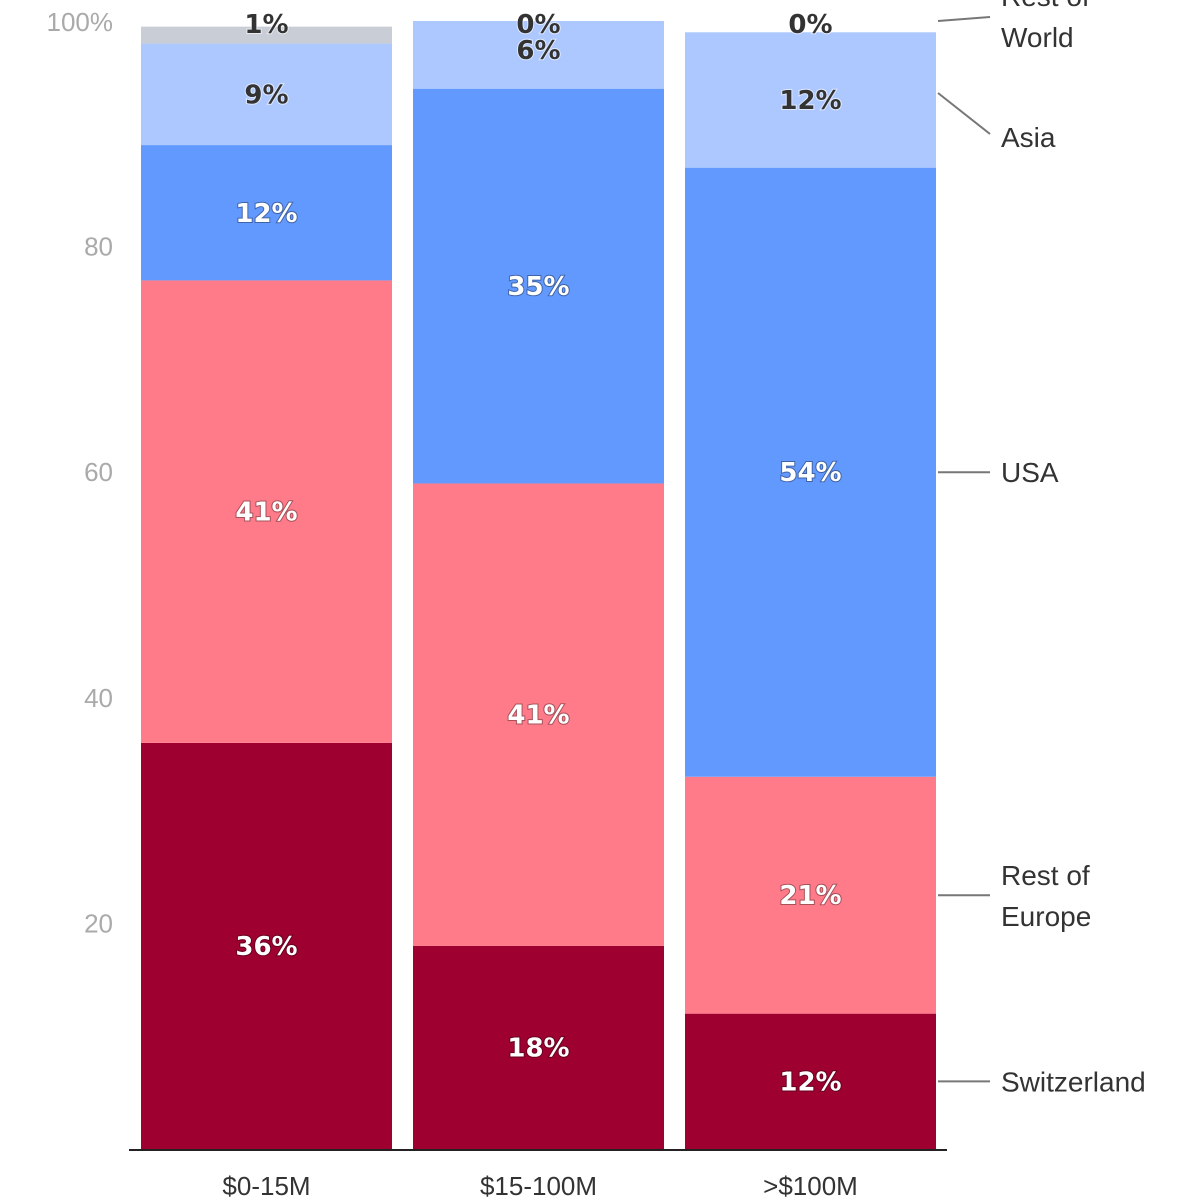 The image size is (1200, 1200). What do you see at coordinates (1028, 137) in the screenshot?
I see `legend-label-asia: Asia` at bounding box center [1028, 137].